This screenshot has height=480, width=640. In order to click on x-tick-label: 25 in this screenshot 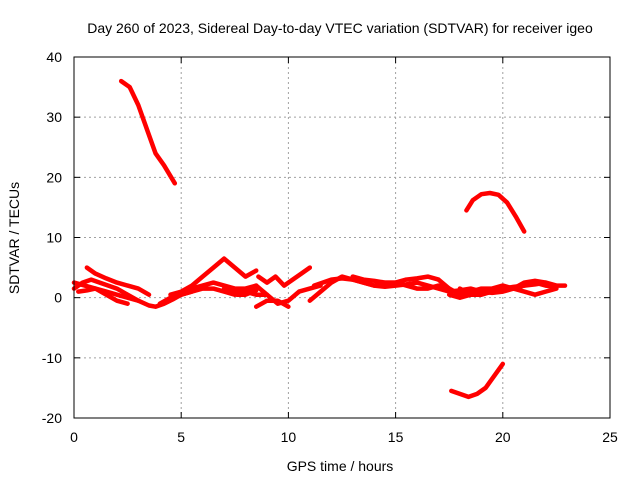, I will do `click(610, 437)`.